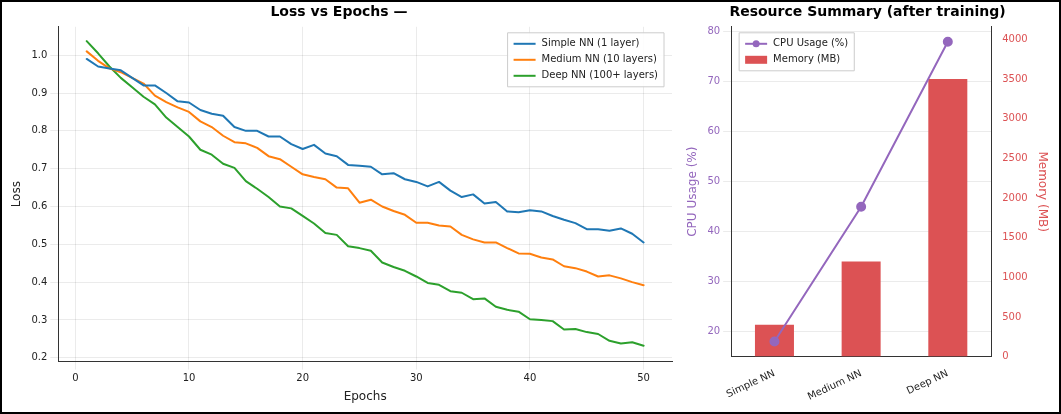 This screenshot has height=414, width=1061. Describe the element at coordinates (1015, 237) in the screenshot. I see `y2-tick-label: 1500` at that location.